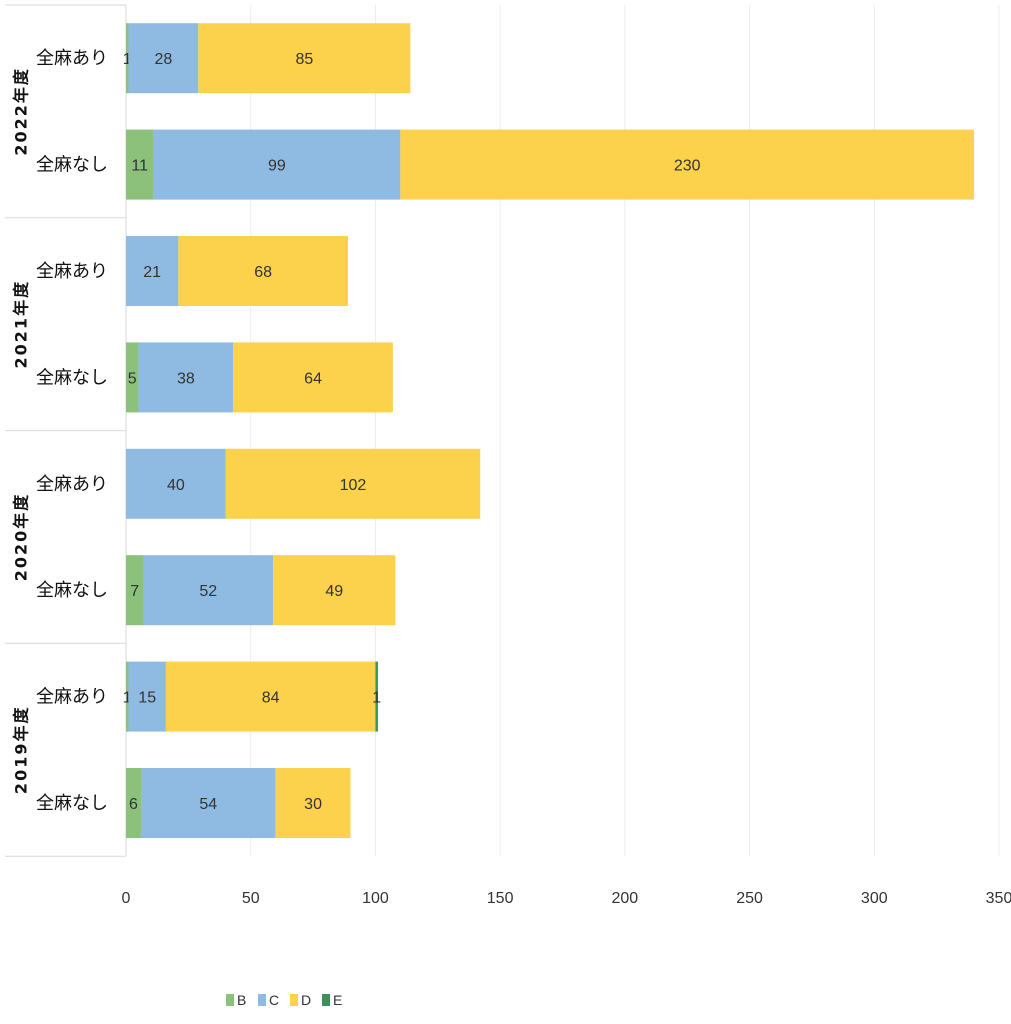 The height and width of the screenshot is (1024, 1011). Describe the element at coordinates (230, 1000) in the screenshot. I see `legend-swatch-b` at that location.